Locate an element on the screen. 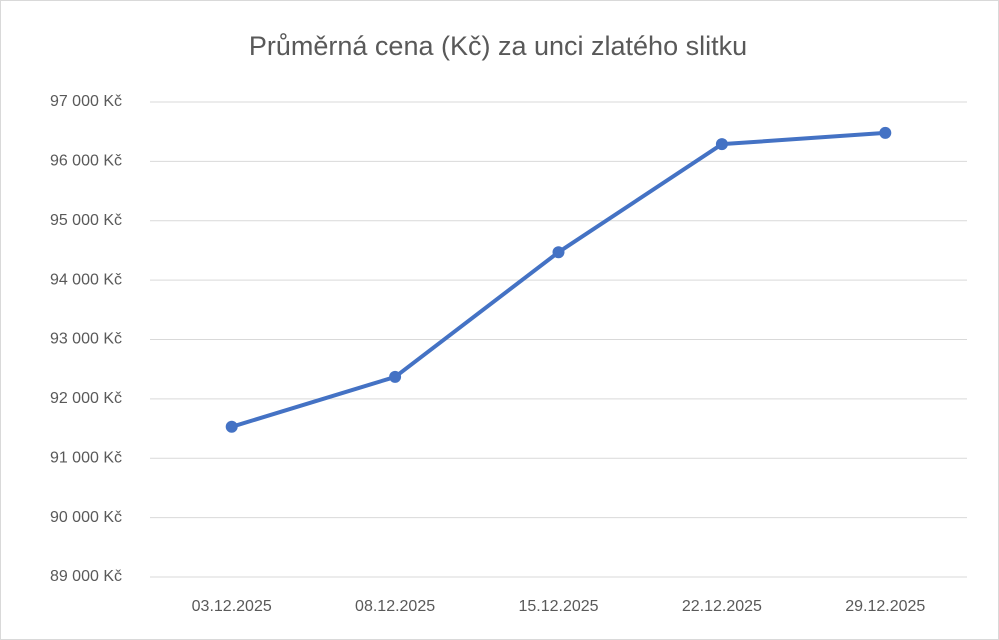  x-tick-label: 29.12.2025 is located at coordinates (885, 606).